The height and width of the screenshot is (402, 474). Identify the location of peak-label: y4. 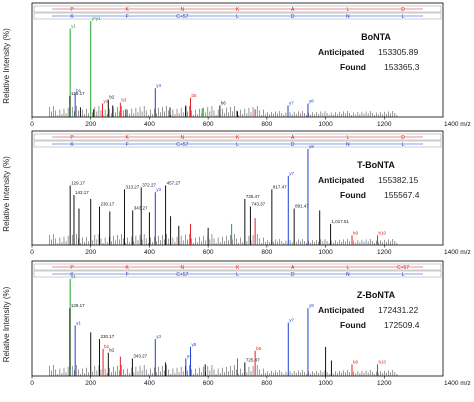
(189, 356).